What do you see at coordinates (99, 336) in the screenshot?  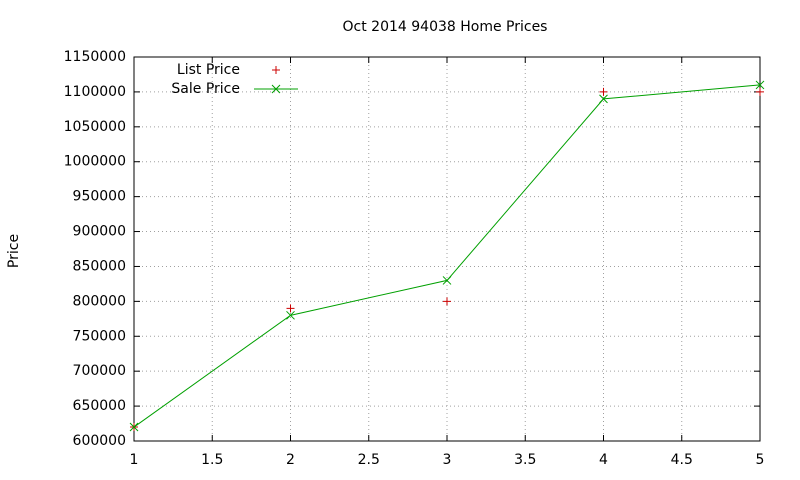 I see `y-tick-label: 750000` at bounding box center [99, 336].